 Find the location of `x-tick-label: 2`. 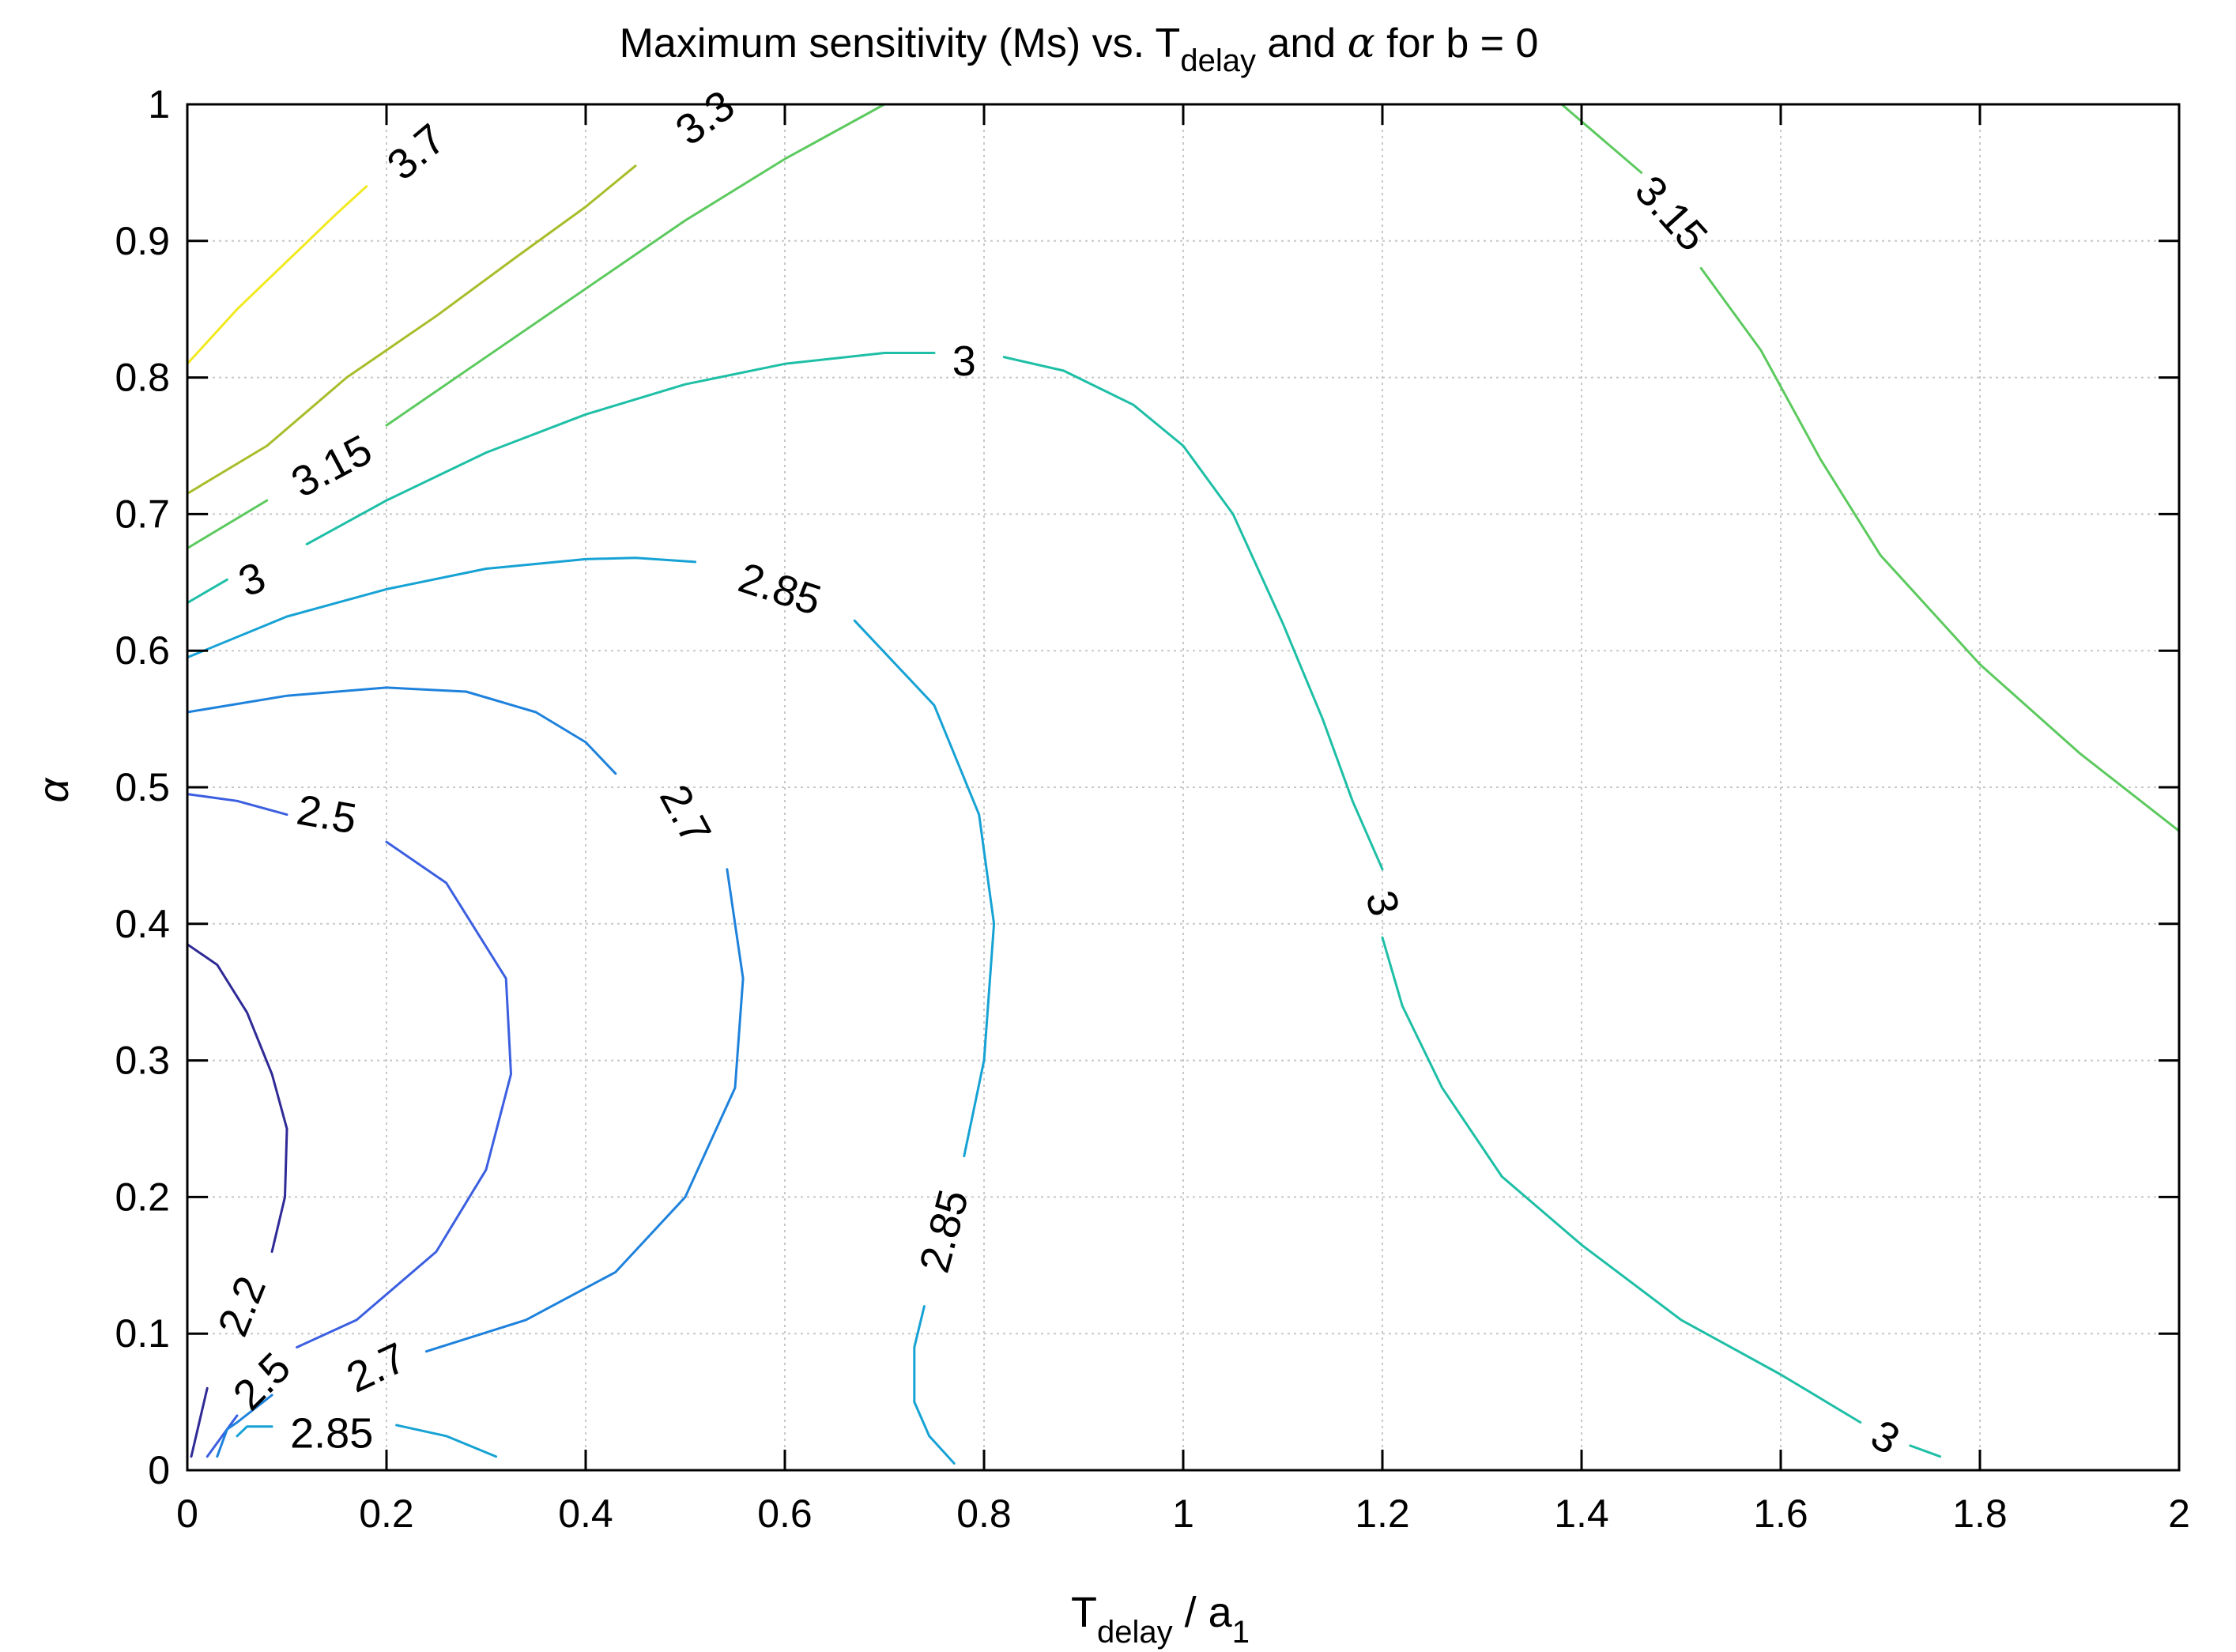

x-tick-label: 2 is located at coordinates (2179, 1514).